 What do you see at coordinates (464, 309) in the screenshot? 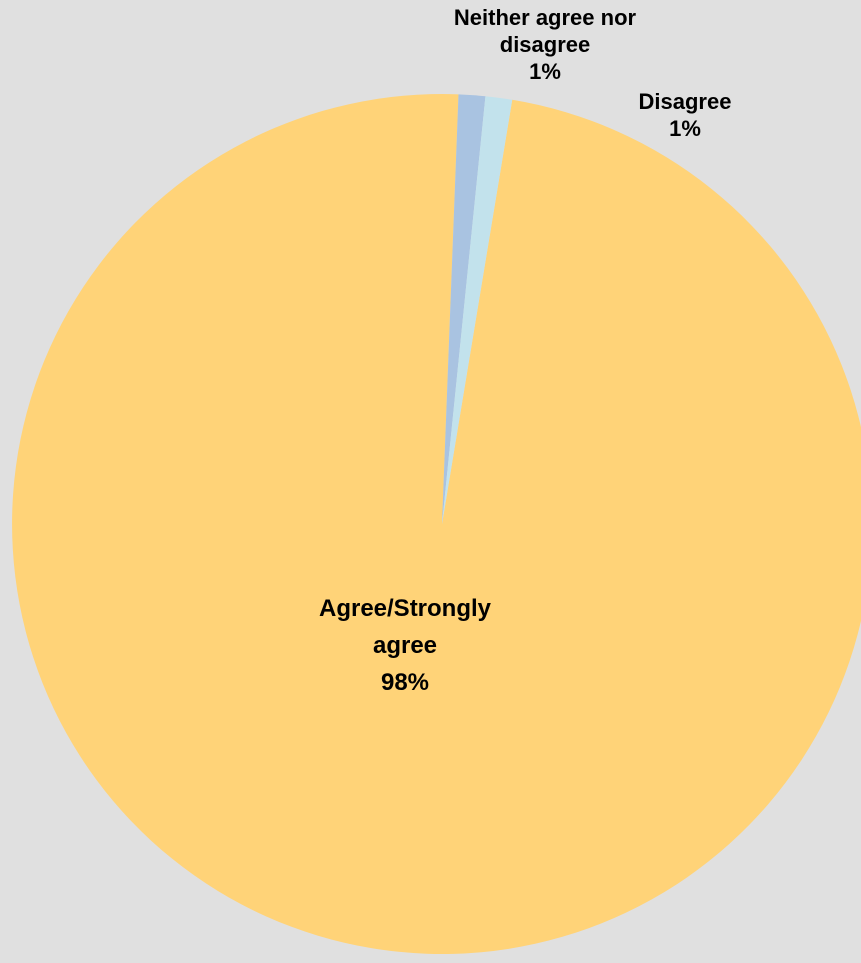
I see `pie-slice-neither-agree-nor-disagree` at bounding box center [464, 309].